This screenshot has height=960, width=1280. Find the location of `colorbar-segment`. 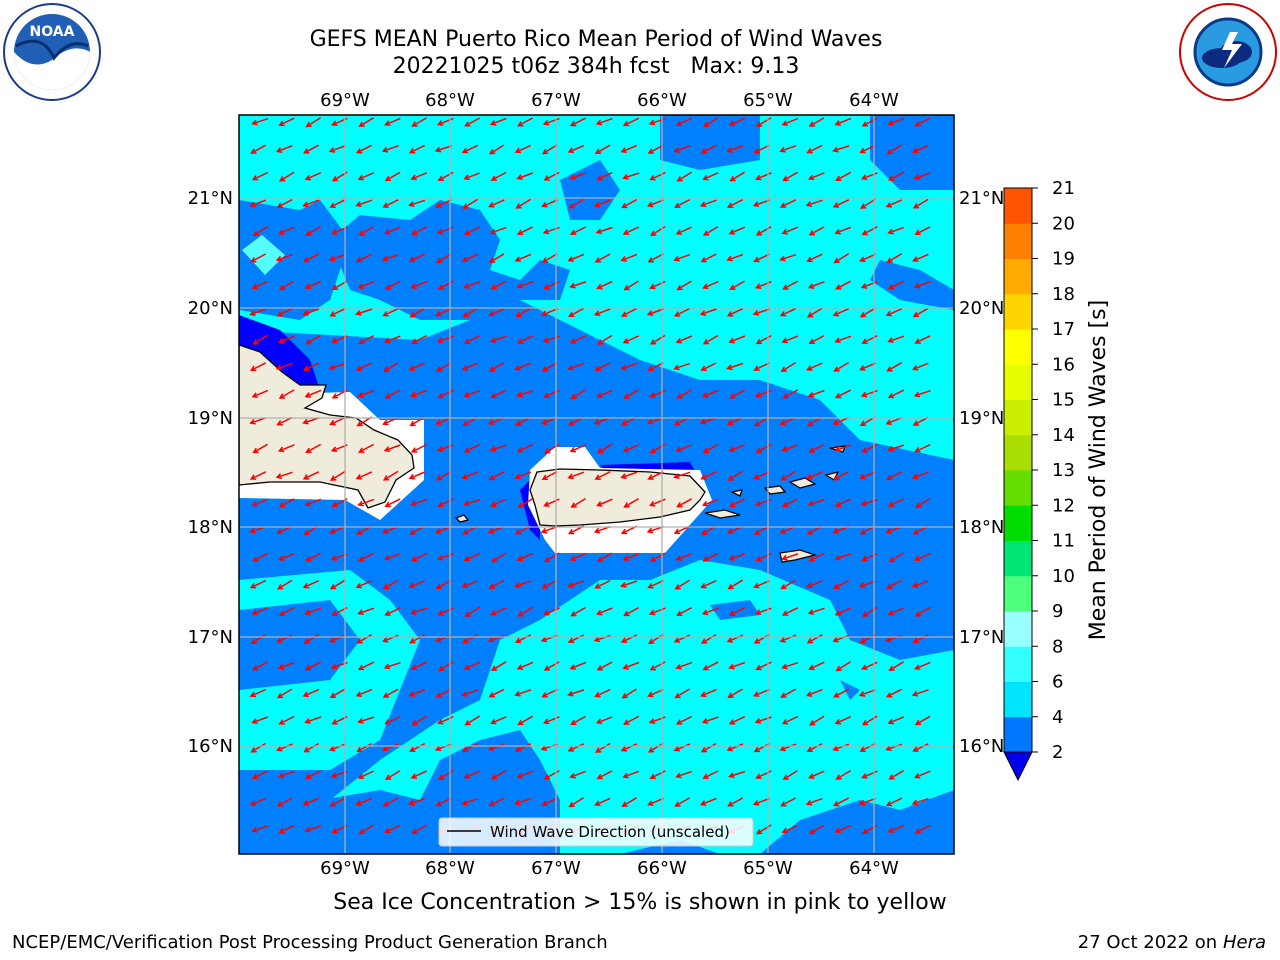

colorbar-segment is located at coordinates (1018, 664).